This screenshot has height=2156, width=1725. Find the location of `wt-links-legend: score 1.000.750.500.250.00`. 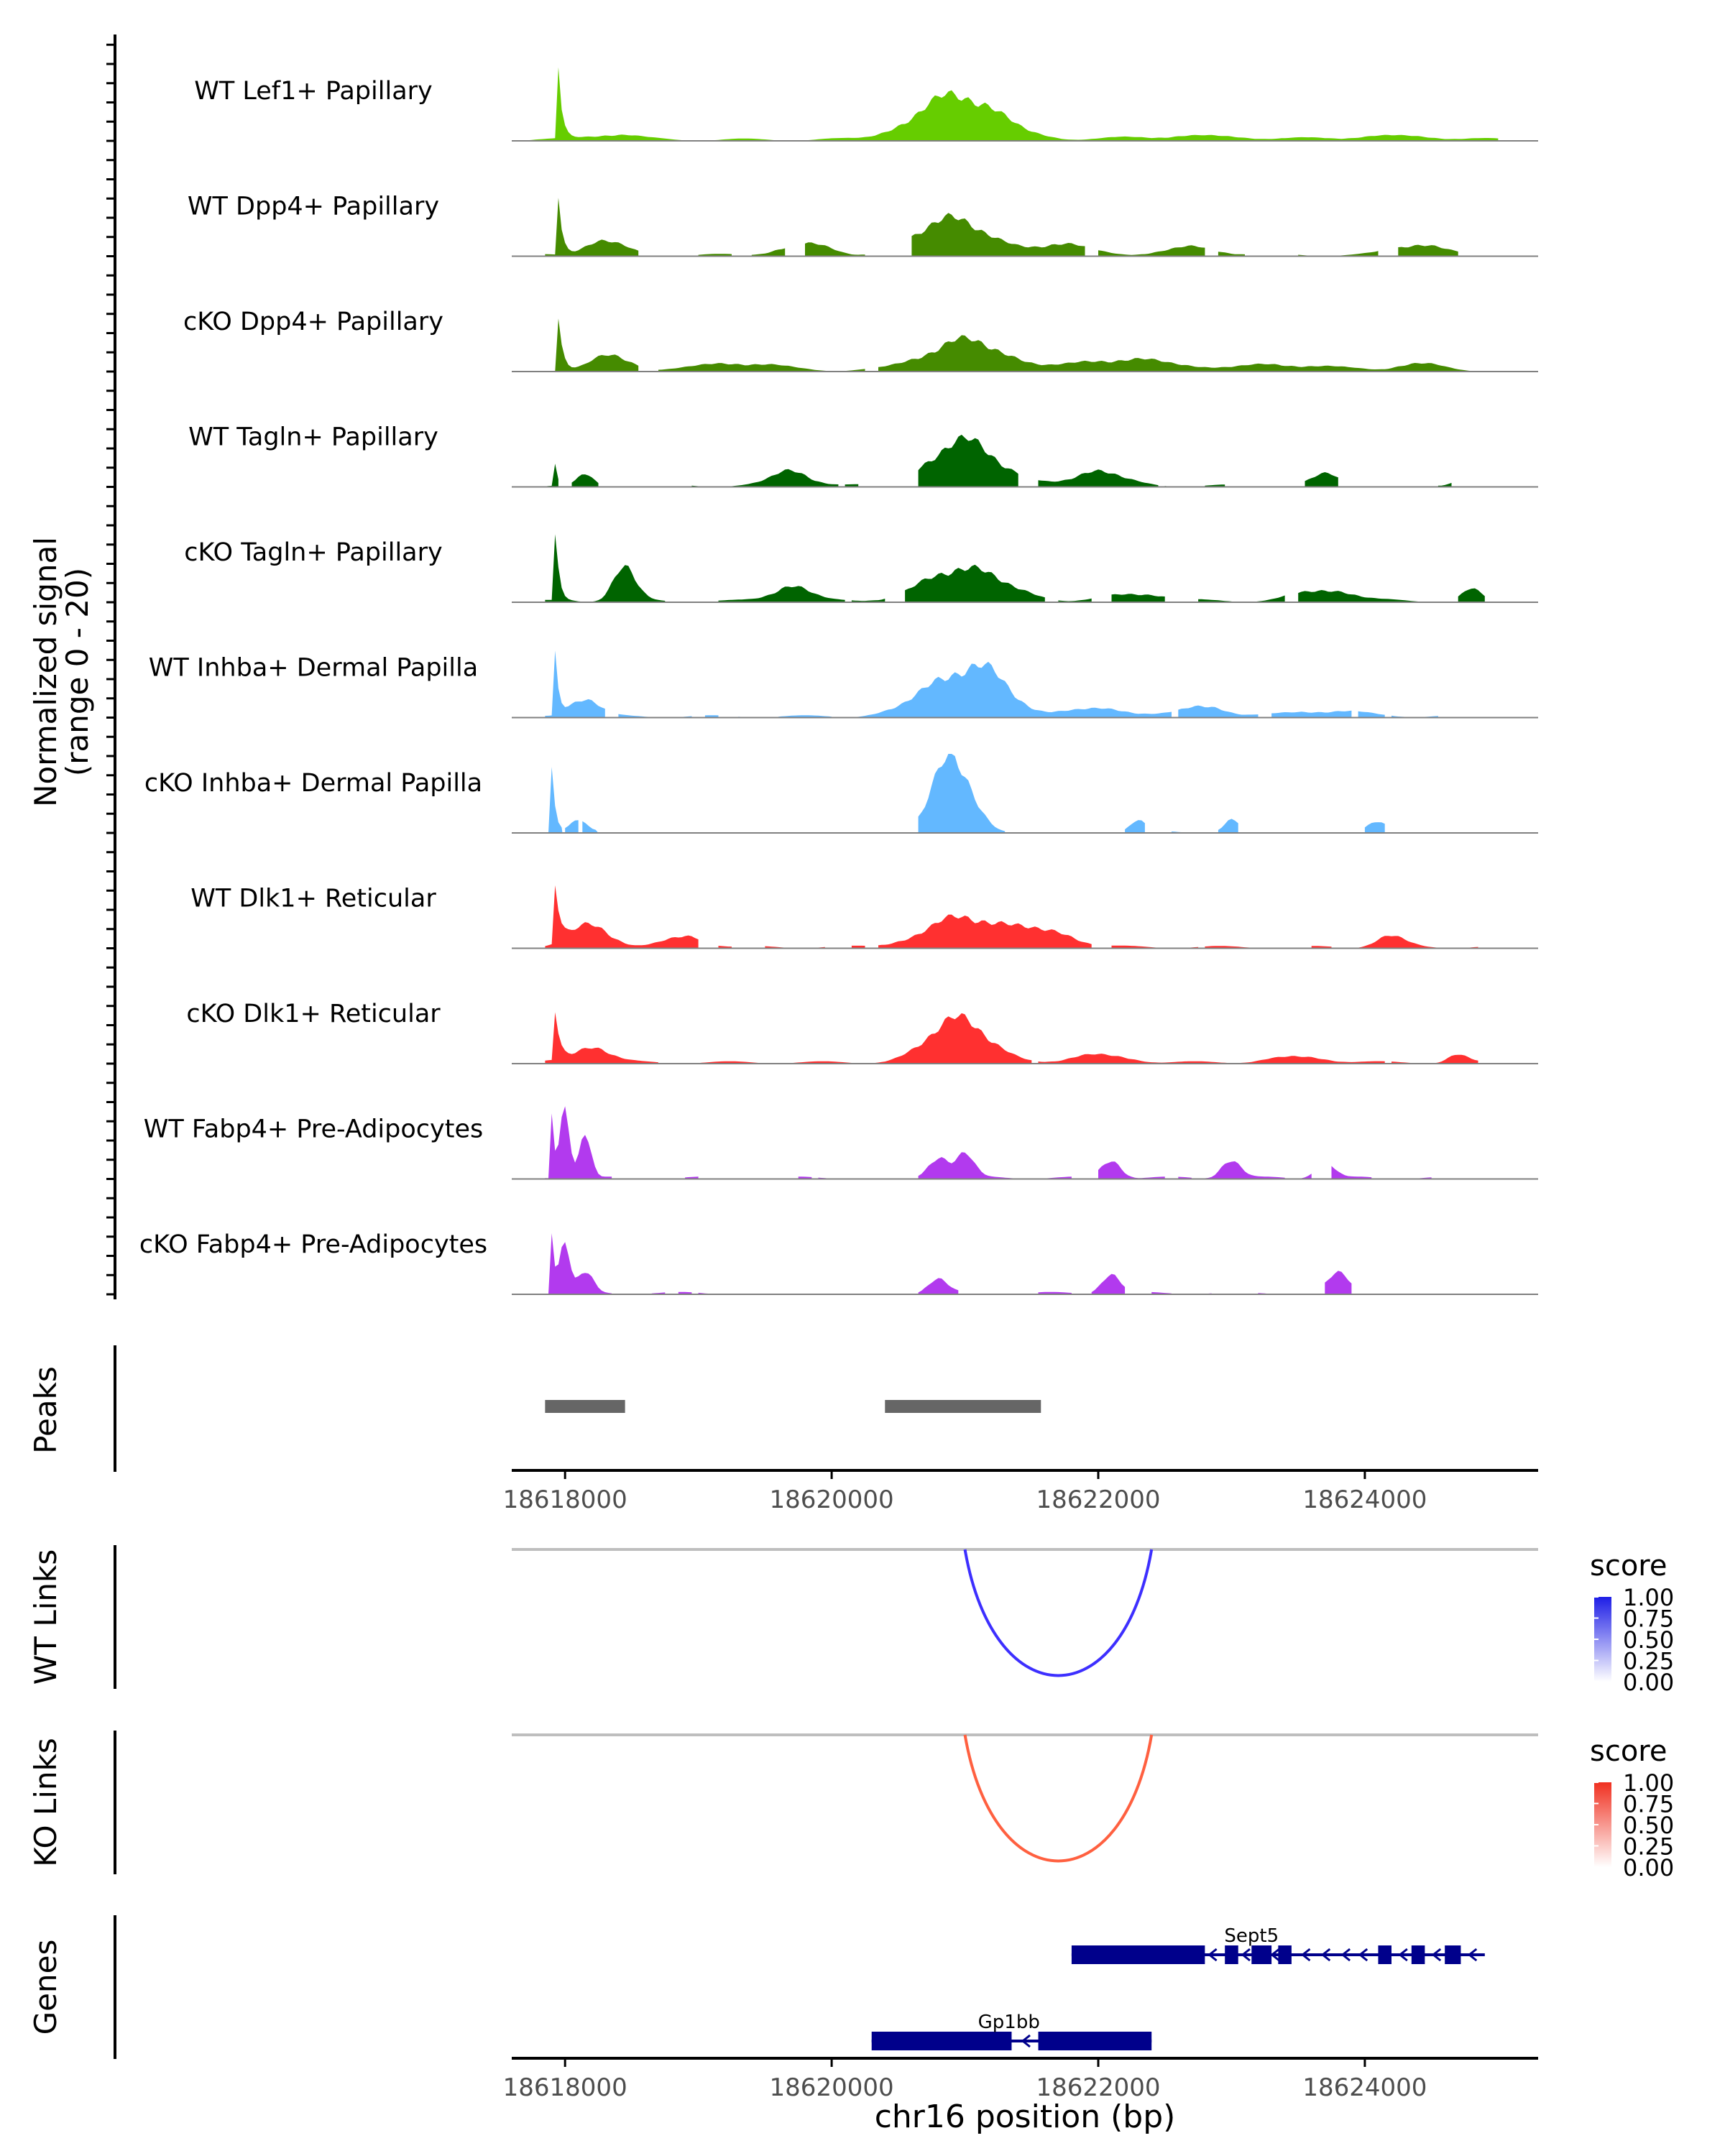

wt-links-legend: score 1.000.750.500.250.00 is located at coordinates (1632, 1623).